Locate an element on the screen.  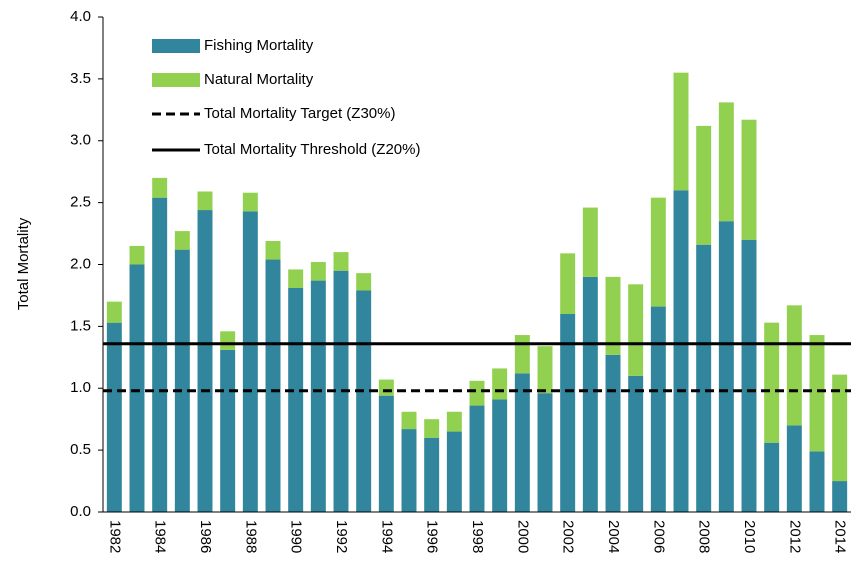
legend-label: Total Mortality Target (Z30%) is located at coordinates (299, 113).